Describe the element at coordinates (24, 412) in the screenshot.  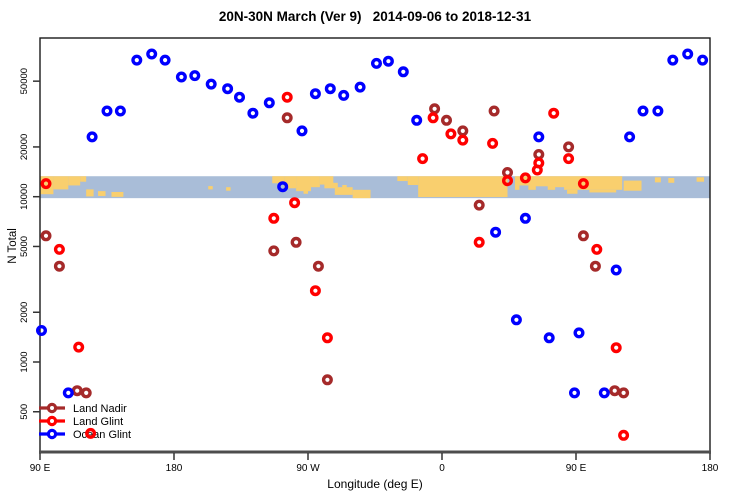
I see `y-tick-label: 500` at that location.